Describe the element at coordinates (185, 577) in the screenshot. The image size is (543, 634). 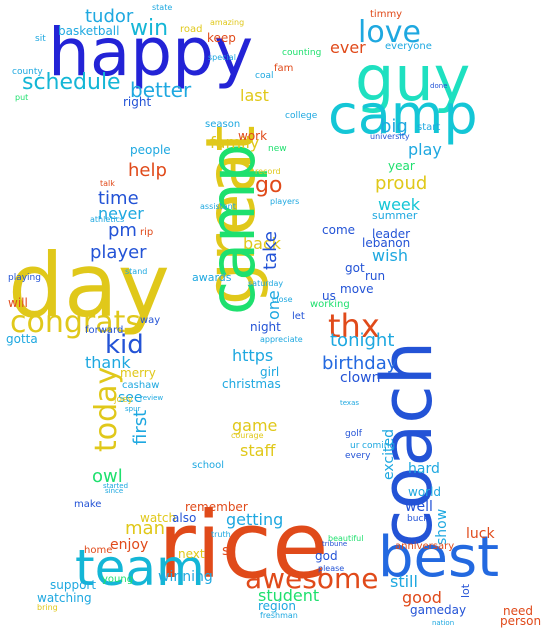
I see `word-winning: winning` at that location.